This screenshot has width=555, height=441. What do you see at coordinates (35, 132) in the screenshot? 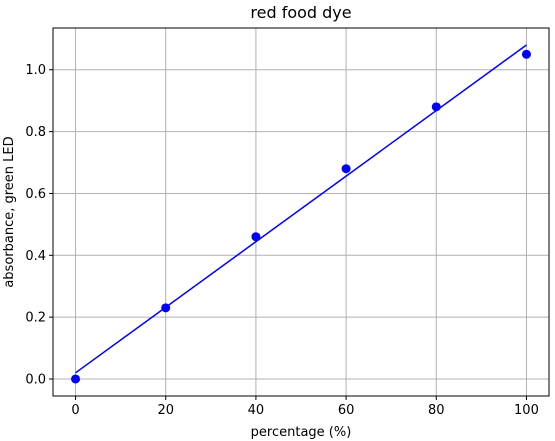
I see `y-tick-label: 0.8` at bounding box center [35, 132].